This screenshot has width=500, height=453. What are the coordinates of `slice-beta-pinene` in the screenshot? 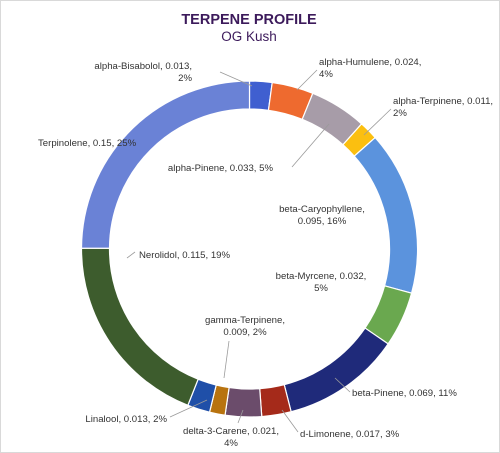 It's located at (336, 370).